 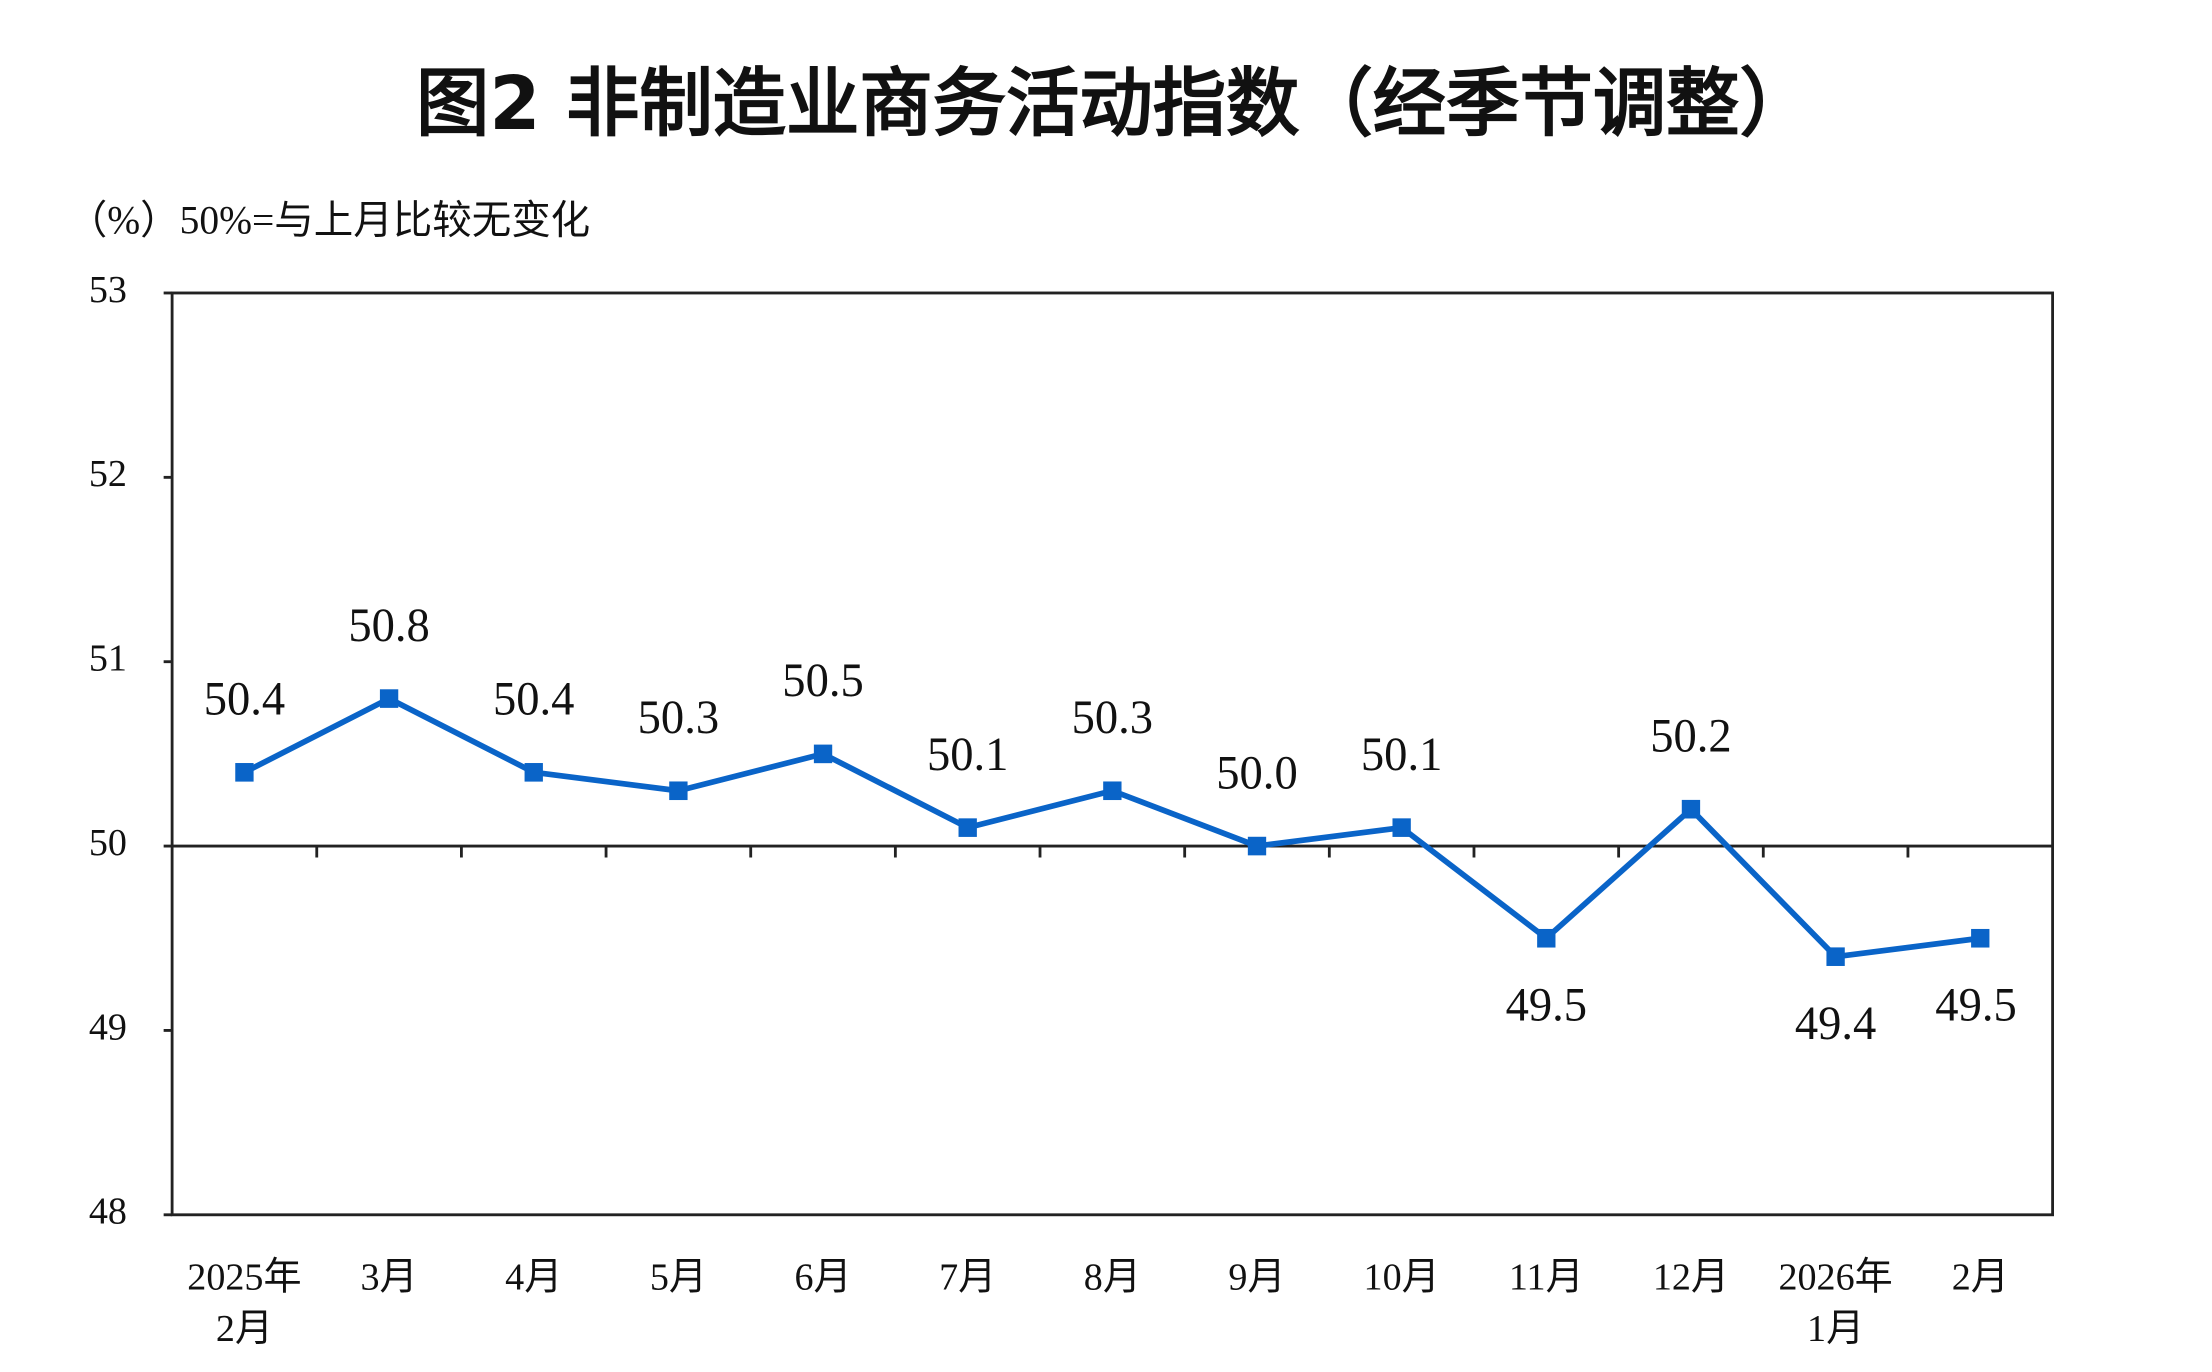 I want to click on y-tick-label: 51, so click(x=108, y=658).